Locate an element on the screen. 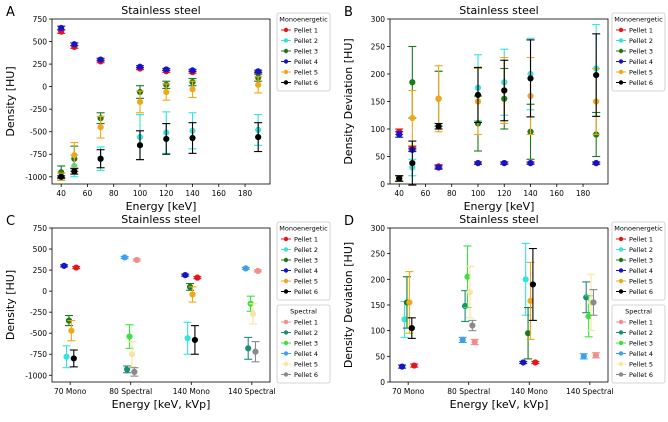 The image size is (668, 422). y-tick-label: 300 is located at coordinates (378, 19).